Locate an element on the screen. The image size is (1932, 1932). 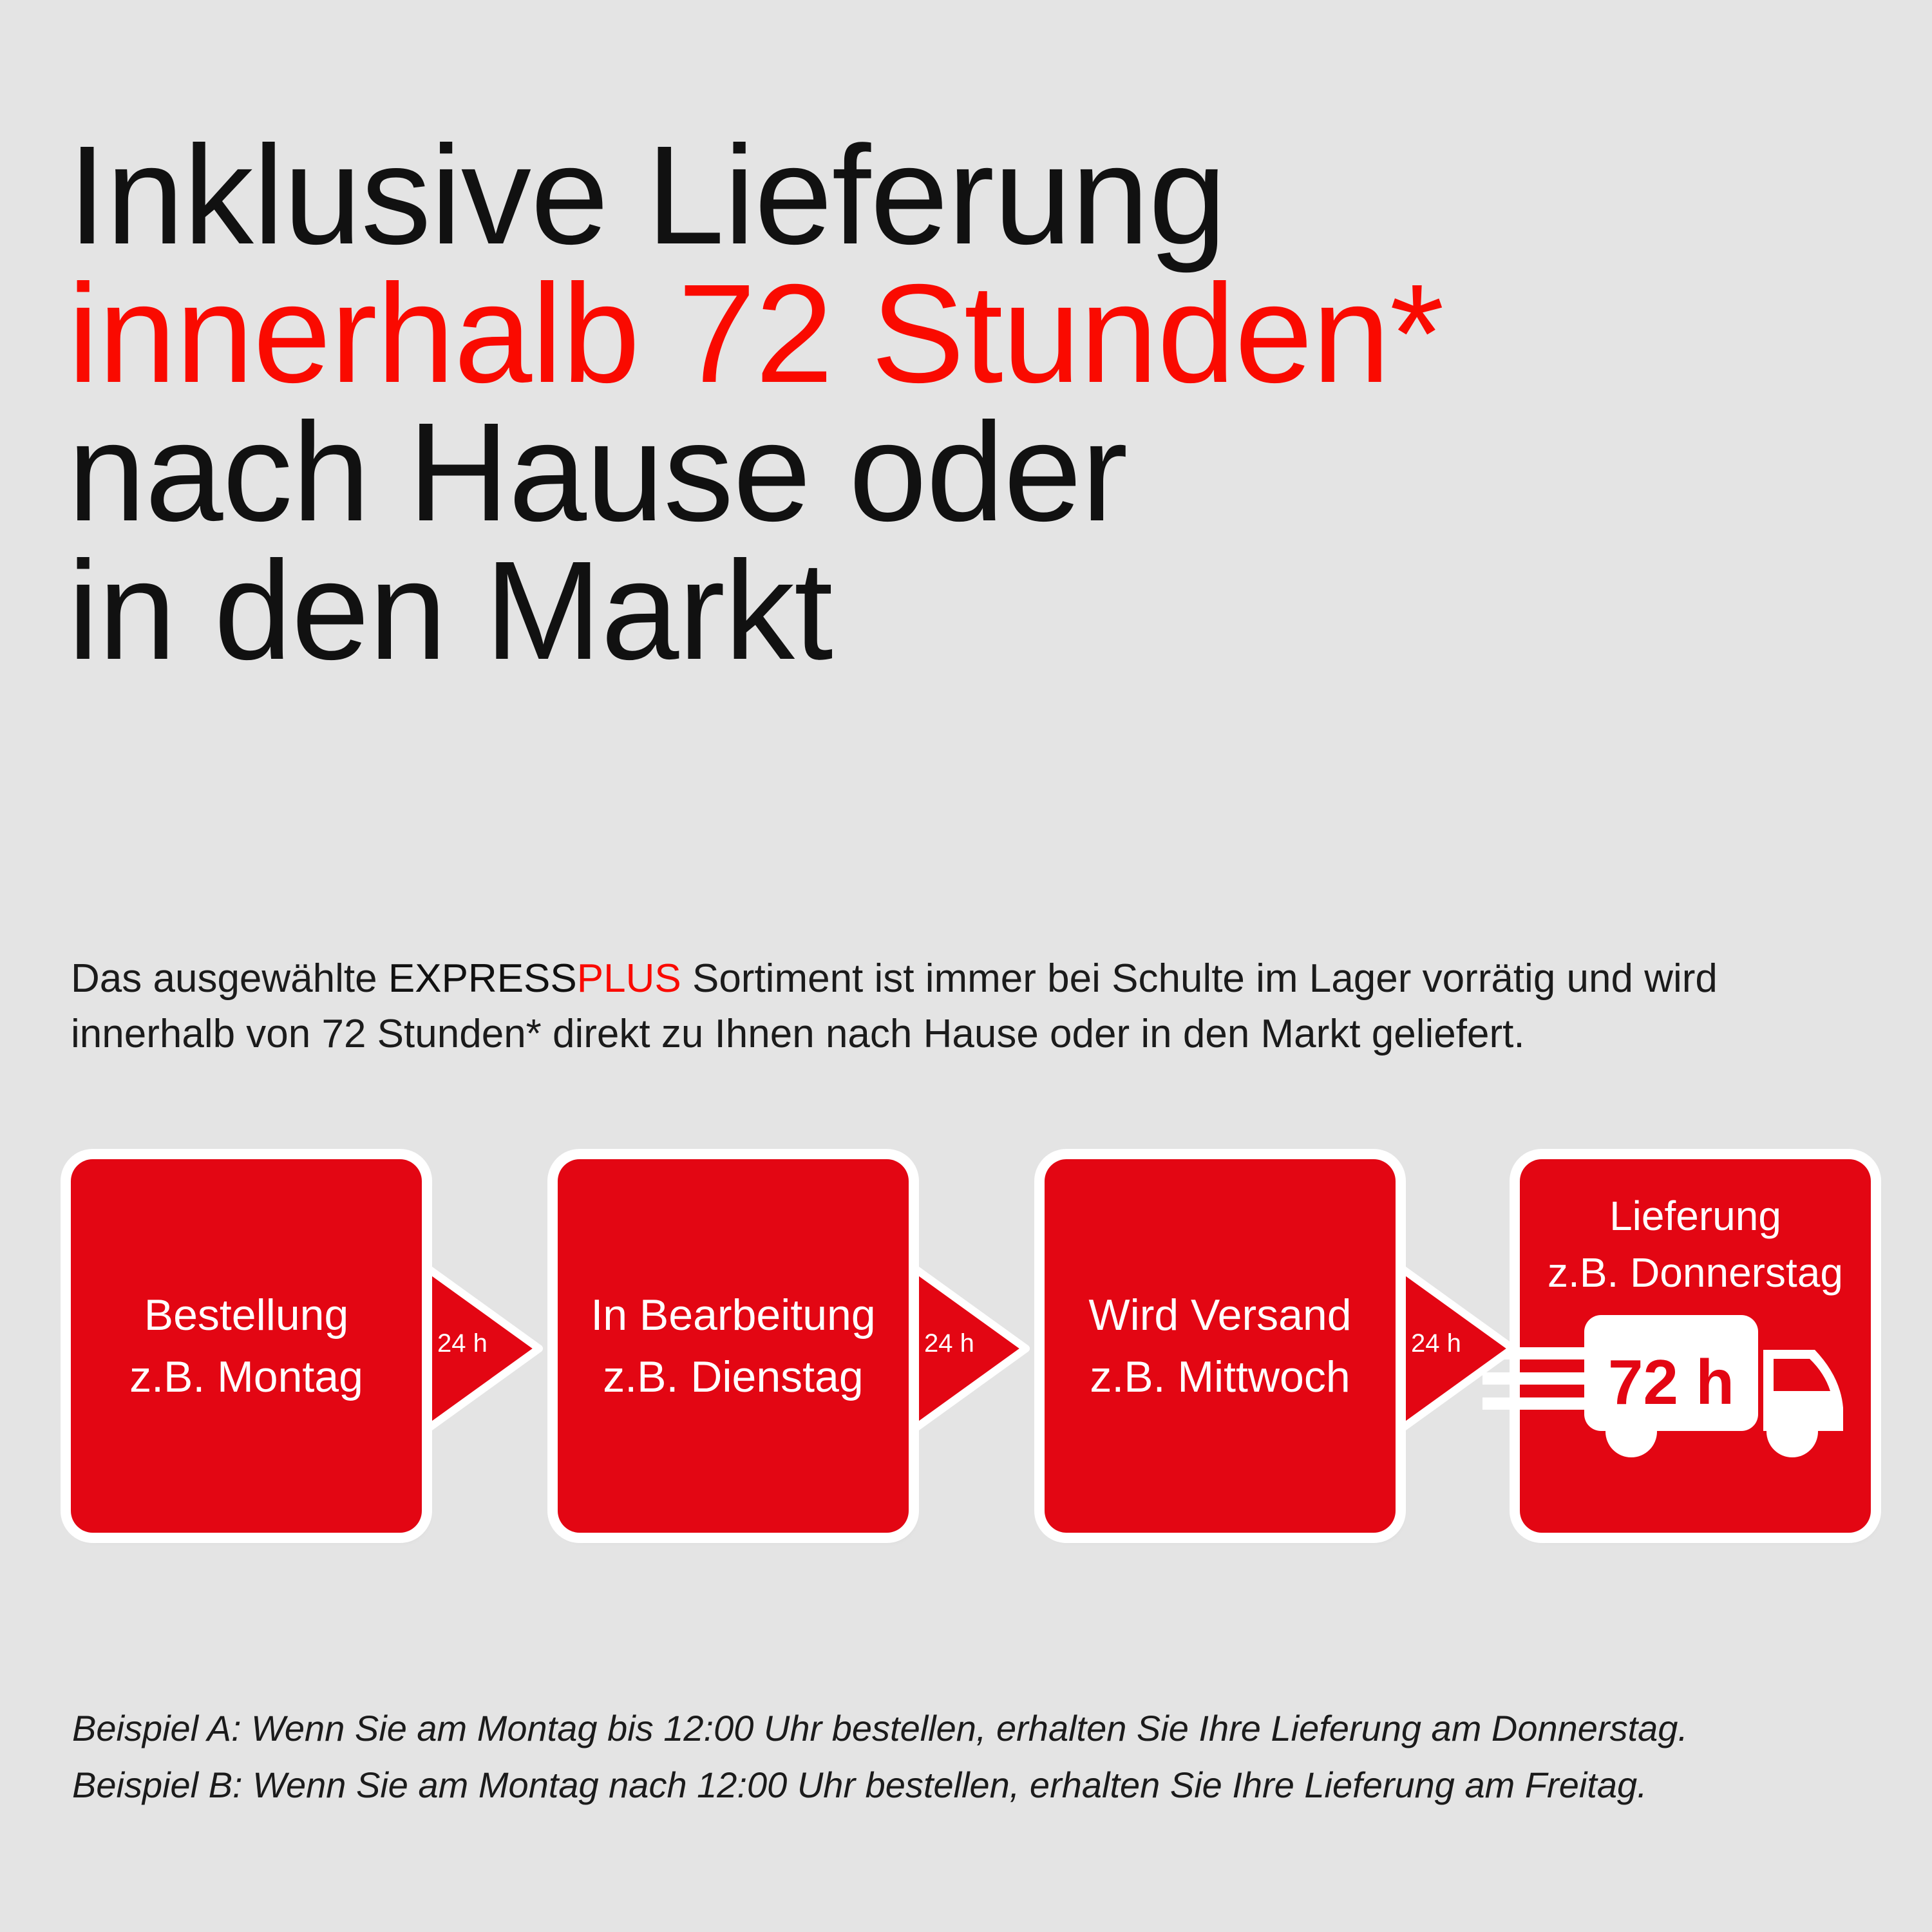
brand-express-label: EXPRESS is located at coordinates (482, 978).